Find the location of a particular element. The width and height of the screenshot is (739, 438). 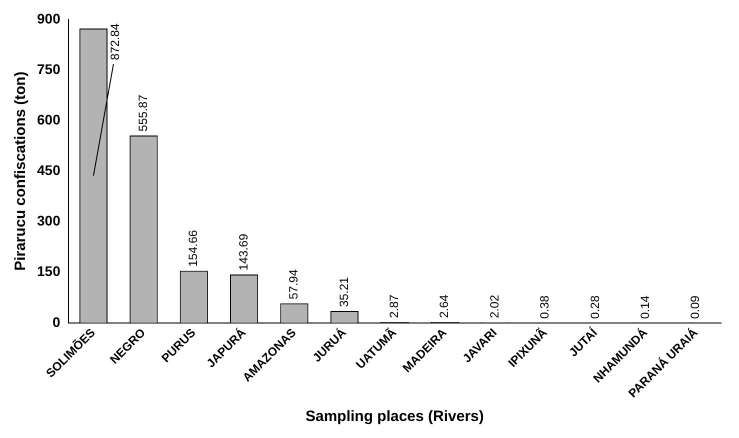

data-label: 154.66 is located at coordinates (193, 248).